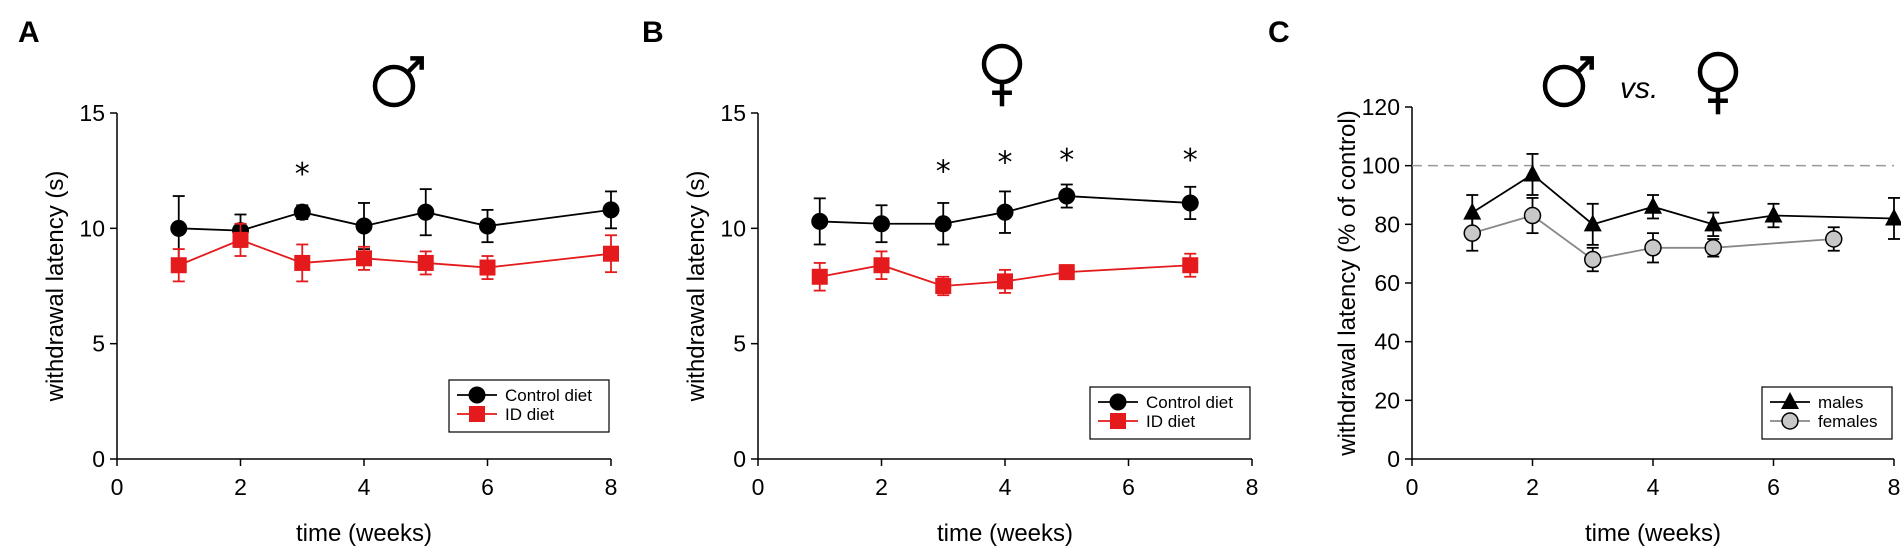 The height and width of the screenshot is (559, 1901). I want to click on y-tick-label: 100, so click(1381, 166).